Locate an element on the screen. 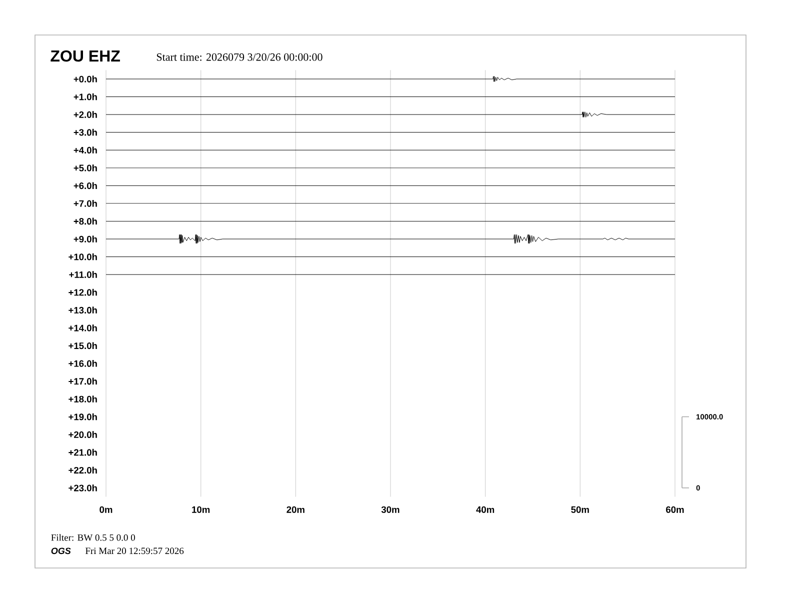 This screenshot has height=612, width=792. y-tick-label: +18.0h is located at coordinates (82, 399).